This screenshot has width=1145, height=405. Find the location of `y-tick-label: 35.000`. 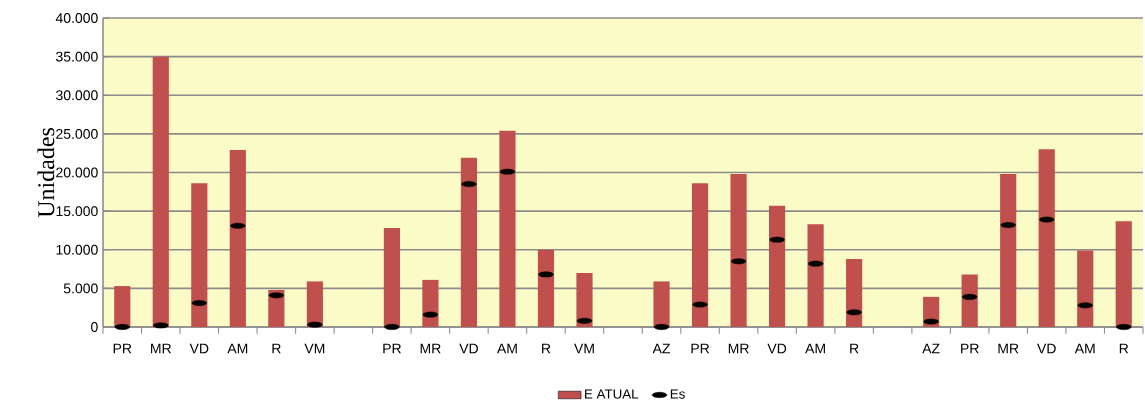

y-tick-label: 35.000 is located at coordinates (77, 56).